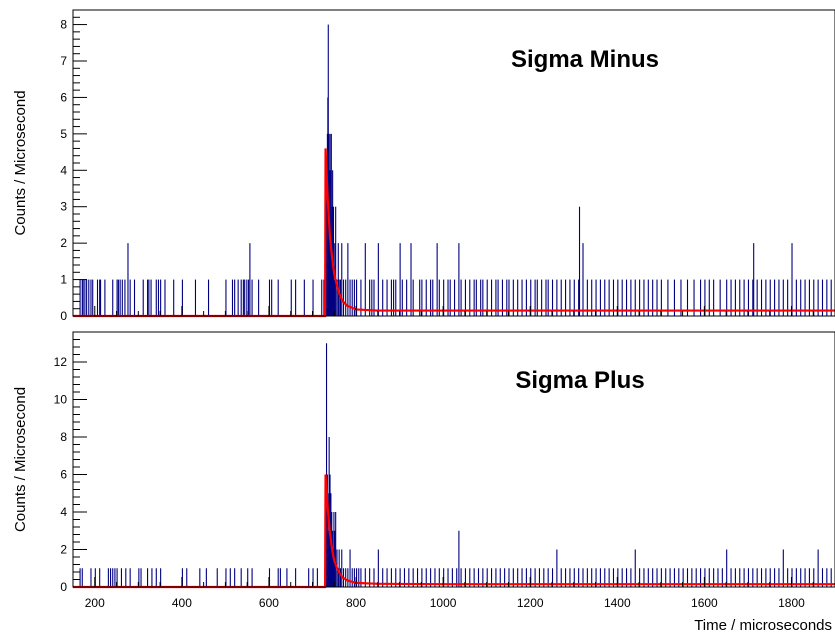 The width and height of the screenshot is (835, 639). I want to click on chart-title: Sigma Plus, so click(579, 380).